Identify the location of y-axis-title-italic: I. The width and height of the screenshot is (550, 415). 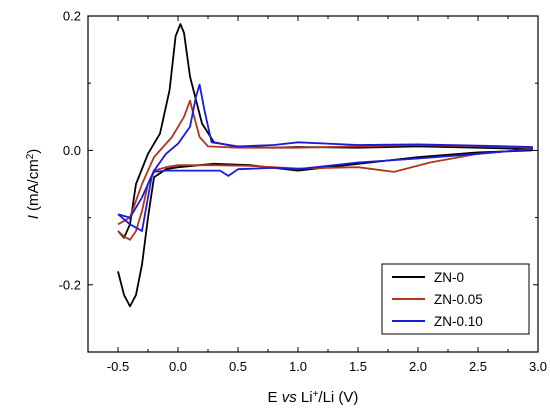
(33, 217).